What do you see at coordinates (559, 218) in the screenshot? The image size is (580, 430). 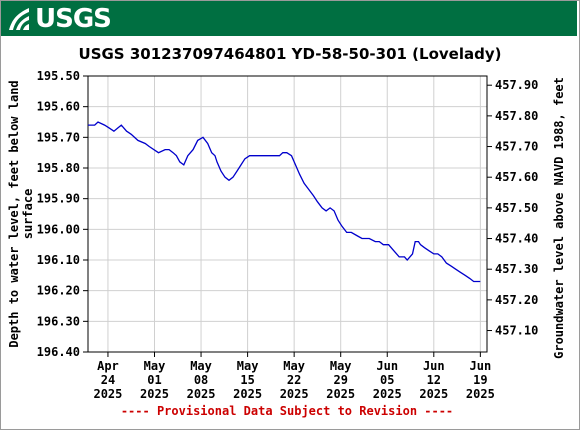 I see `right-axis-label: Groundwater level above NAVD 1988, feet` at bounding box center [559, 218].